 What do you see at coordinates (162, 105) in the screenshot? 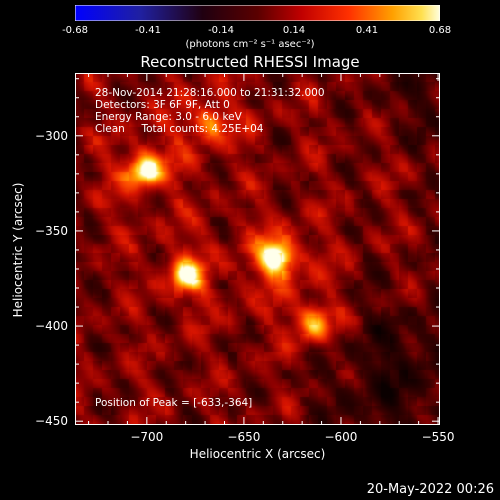
I see `info-detectors: Detectors: 3F 6F 9F, Att 0` at bounding box center [162, 105].